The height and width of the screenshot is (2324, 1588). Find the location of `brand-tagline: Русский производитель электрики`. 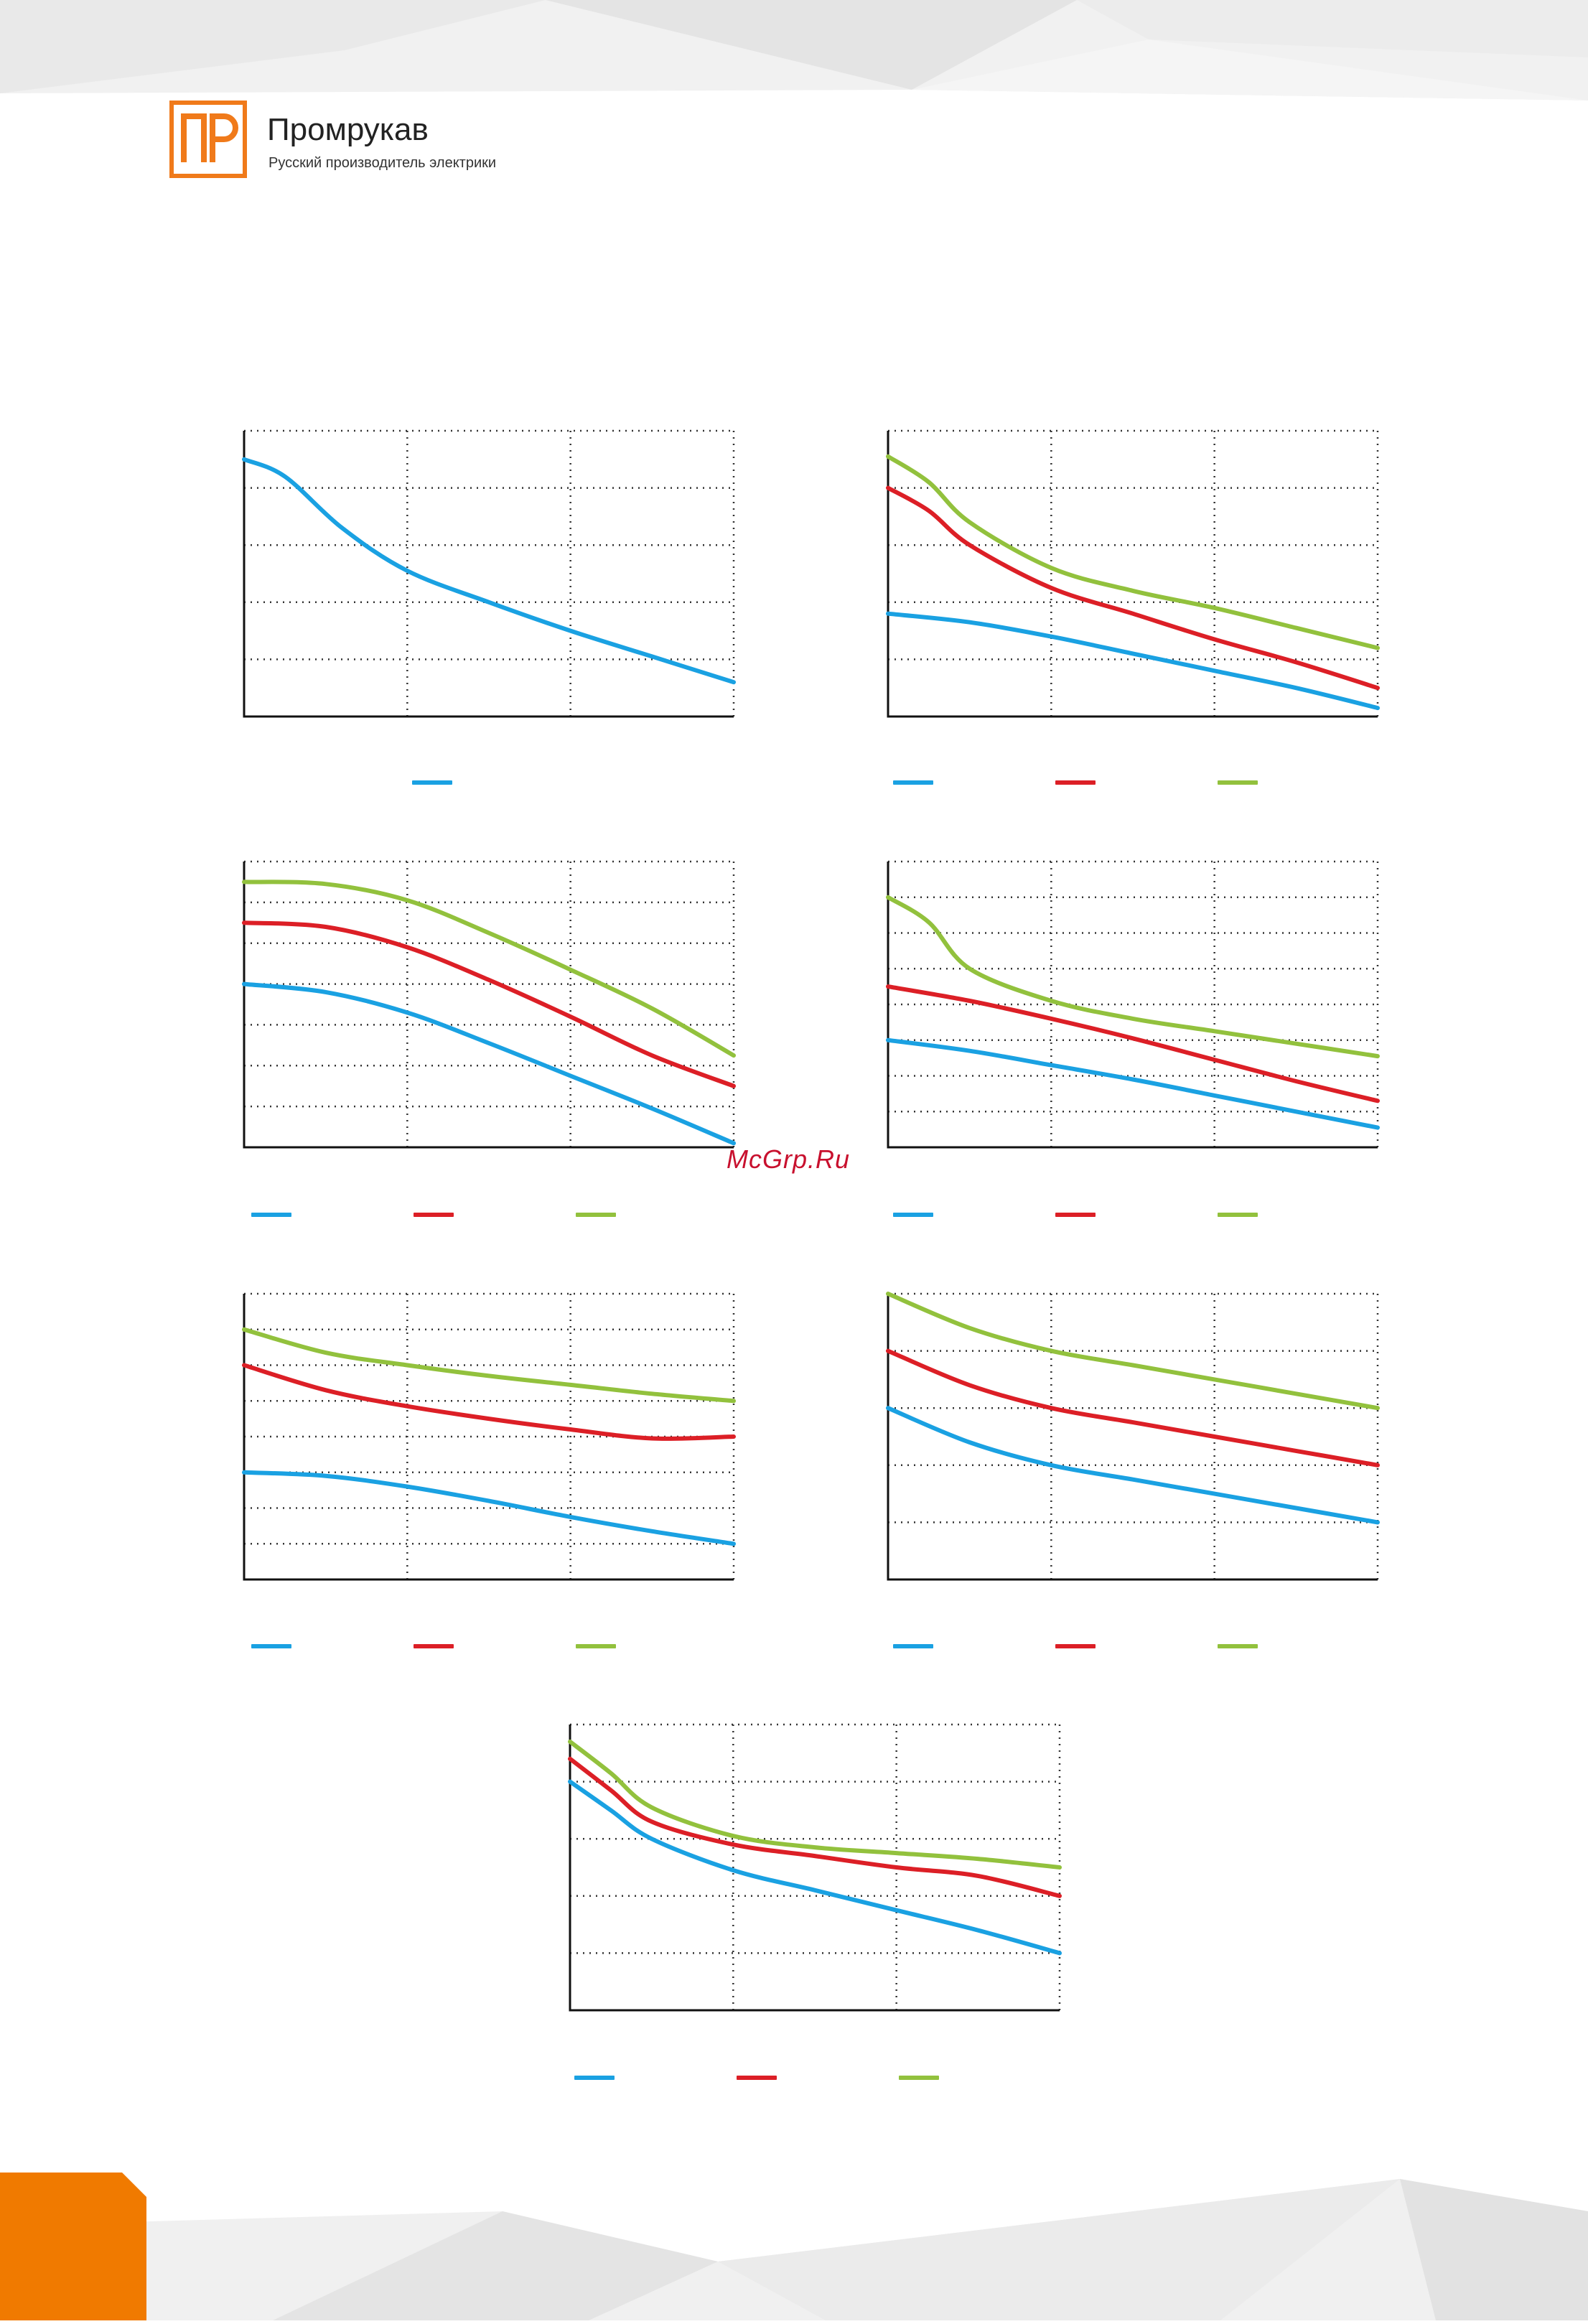

brand-tagline: Русский производитель электрики is located at coordinates (382, 163).